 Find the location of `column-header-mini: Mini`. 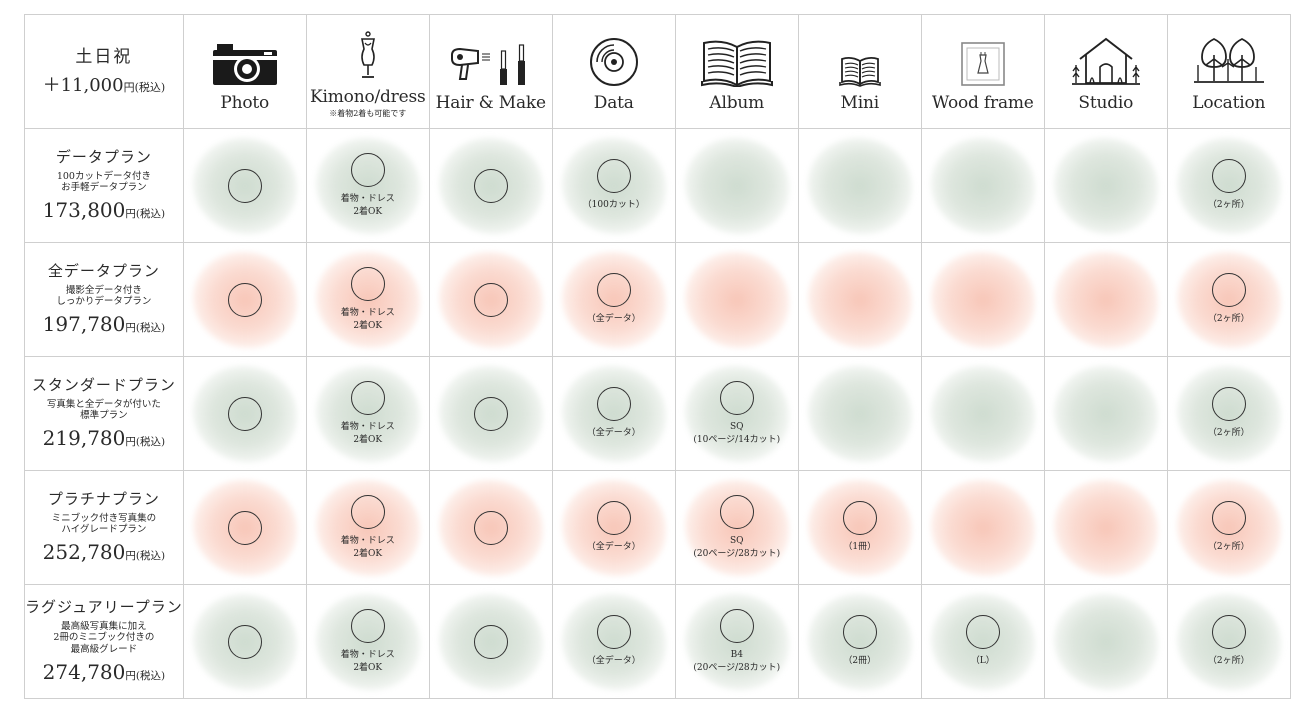

column-header-mini: Mini is located at coordinates (859, 71).